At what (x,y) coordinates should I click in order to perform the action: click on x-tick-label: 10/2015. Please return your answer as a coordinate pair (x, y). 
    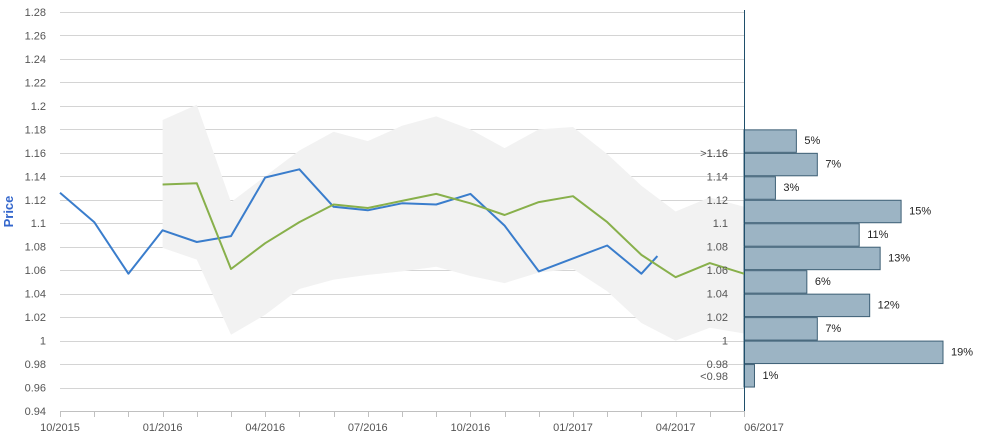
    Looking at the image, I should click on (60, 428).